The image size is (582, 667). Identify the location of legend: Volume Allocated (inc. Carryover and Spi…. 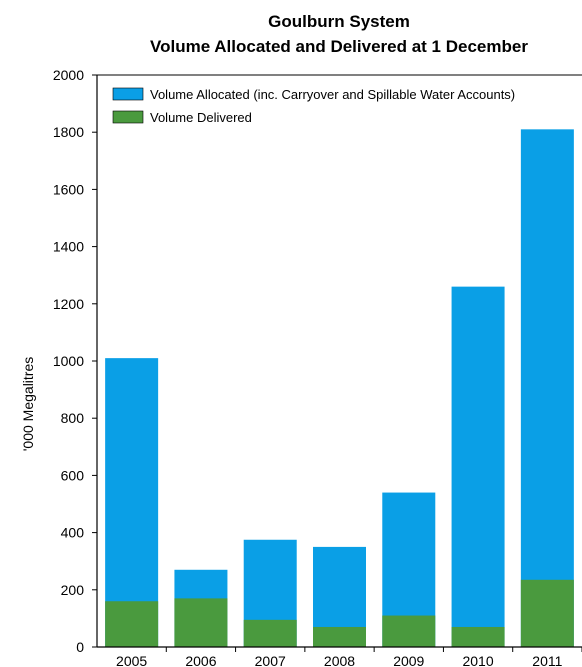
(313, 106).